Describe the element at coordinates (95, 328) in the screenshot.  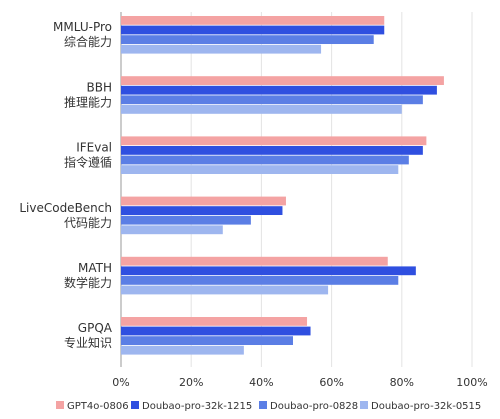
I see `category-label-gpqa: GPQA` at that location.